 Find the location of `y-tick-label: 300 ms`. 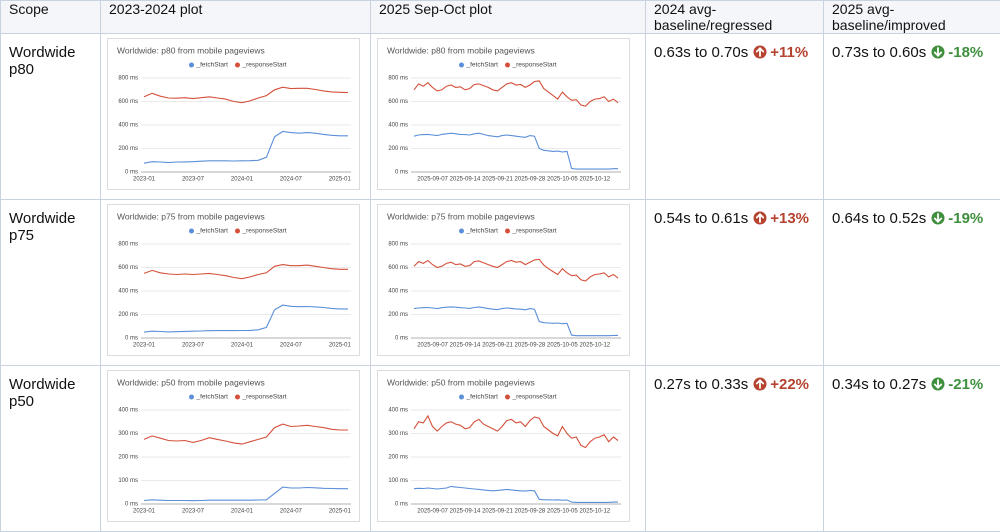

y-tick-label: 300 ms is located at coordinates (398, 434).